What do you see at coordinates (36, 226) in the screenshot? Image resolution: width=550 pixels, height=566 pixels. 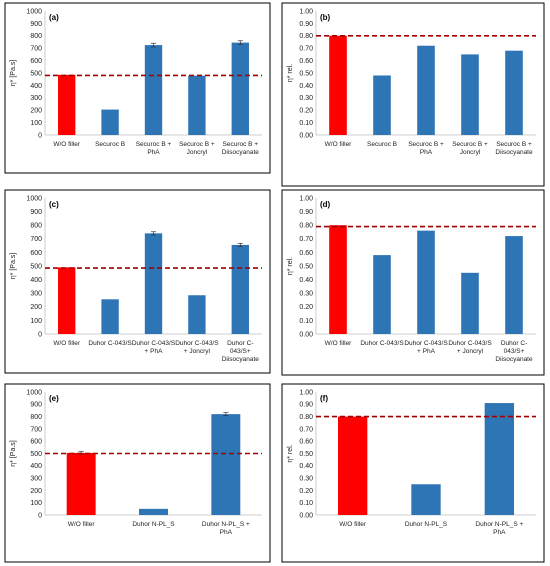 I see `y-tick-label: 800` at bounding box center [36, 226].